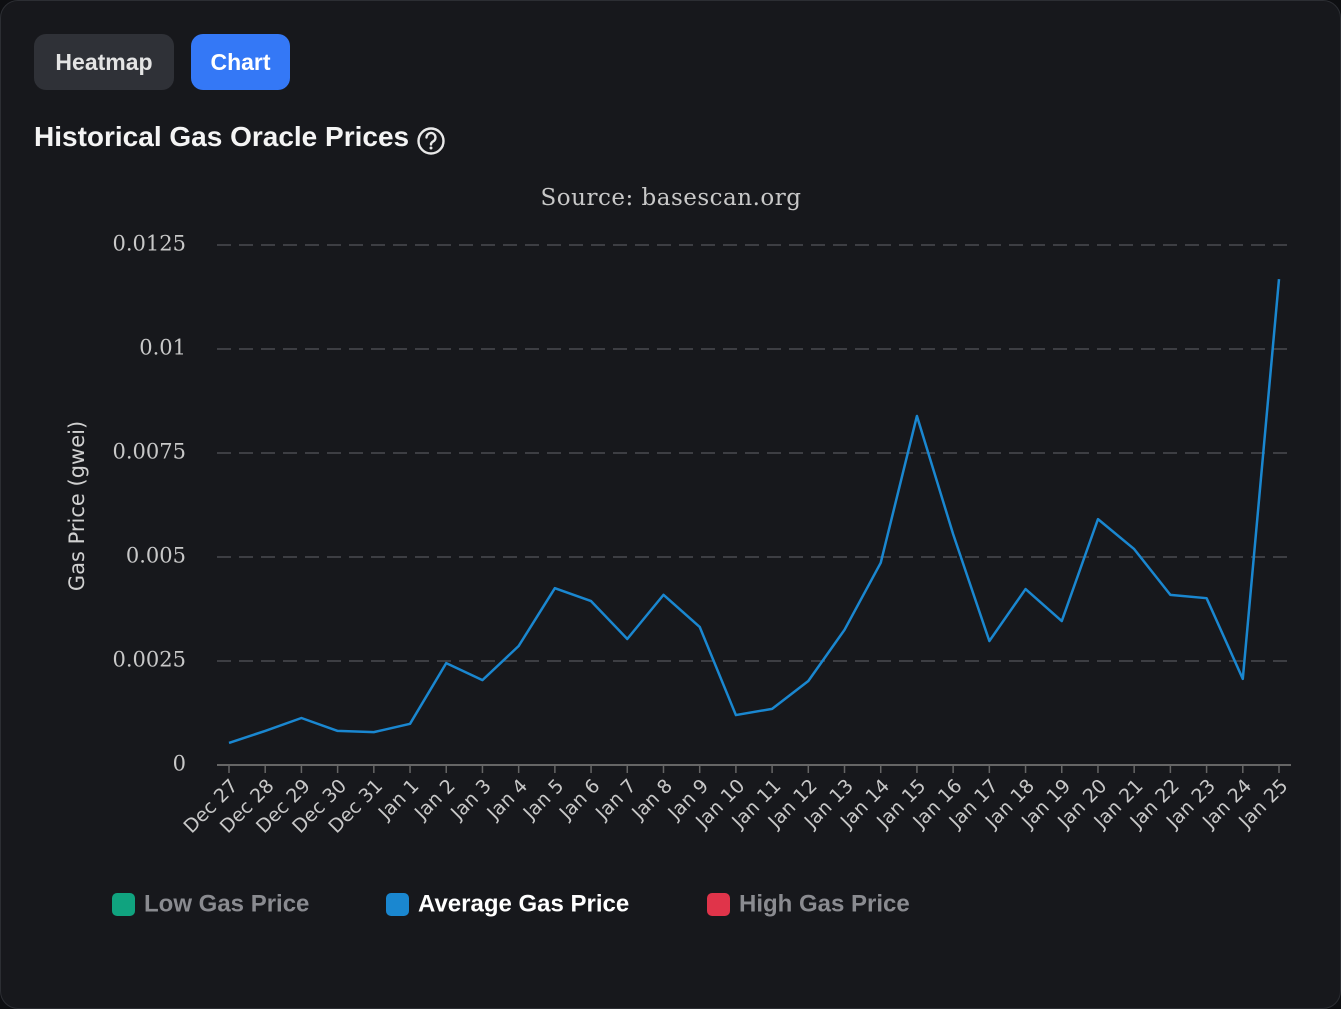  Describe the element at coordinates (616, 800) in the screenshot. I see `x-tick-label: Jan 7` at that location.